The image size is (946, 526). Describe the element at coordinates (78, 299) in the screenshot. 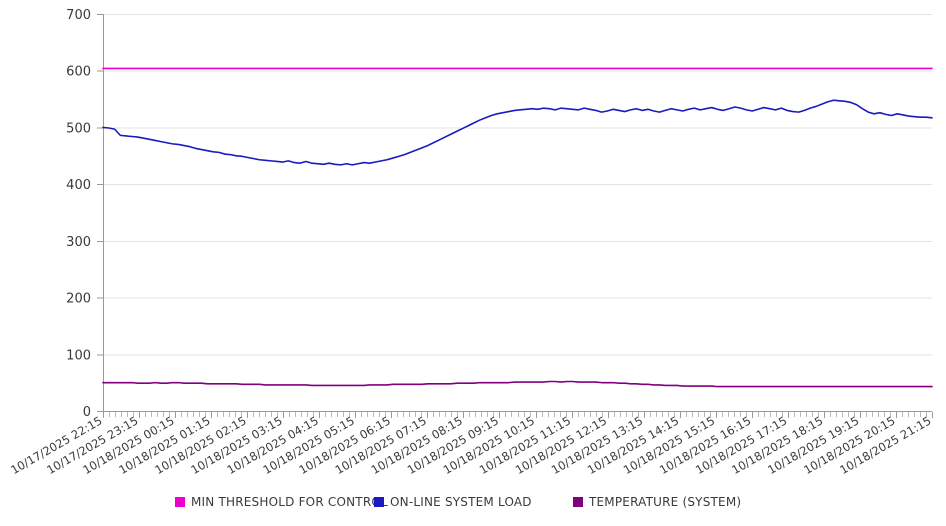

I see `y-tick-label: 200` at that location.